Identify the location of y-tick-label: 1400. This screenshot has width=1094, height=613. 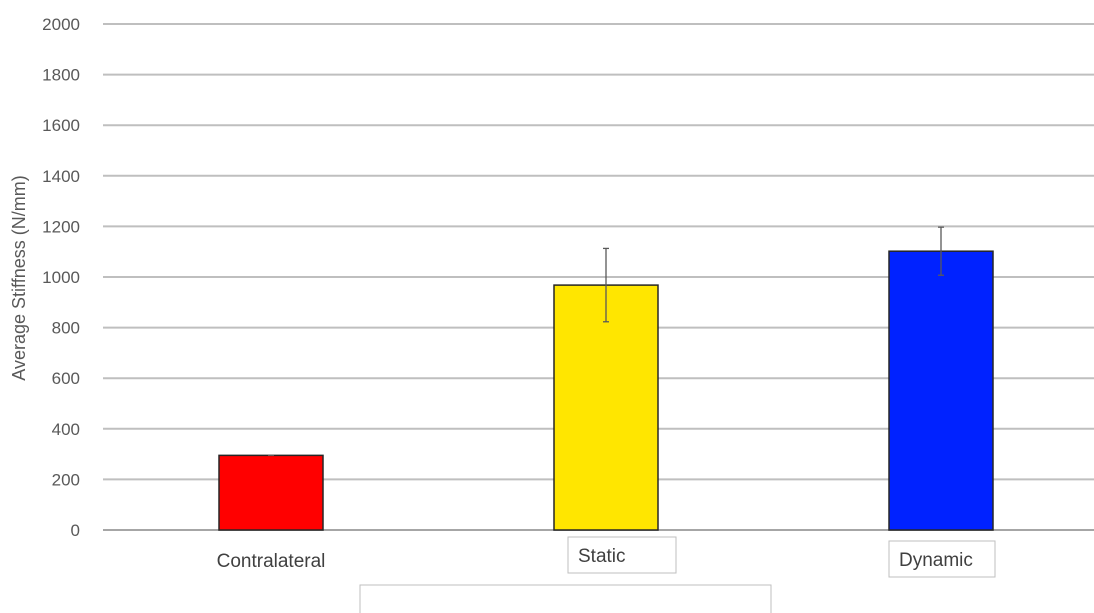
(61, 176).